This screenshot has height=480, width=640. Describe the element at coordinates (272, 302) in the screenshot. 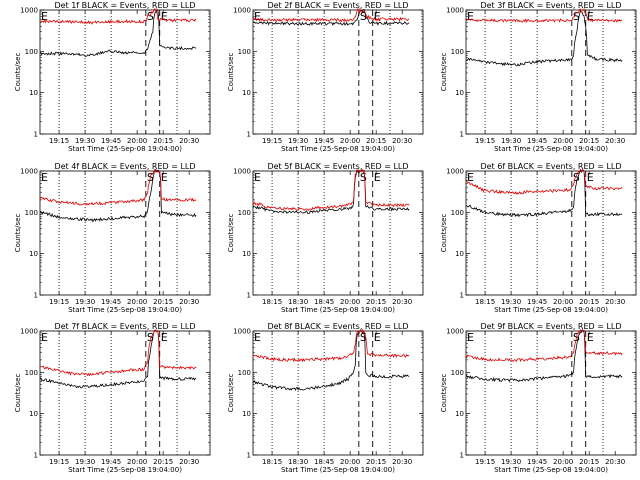

I see `x-tick-label: 18:15` at that location.